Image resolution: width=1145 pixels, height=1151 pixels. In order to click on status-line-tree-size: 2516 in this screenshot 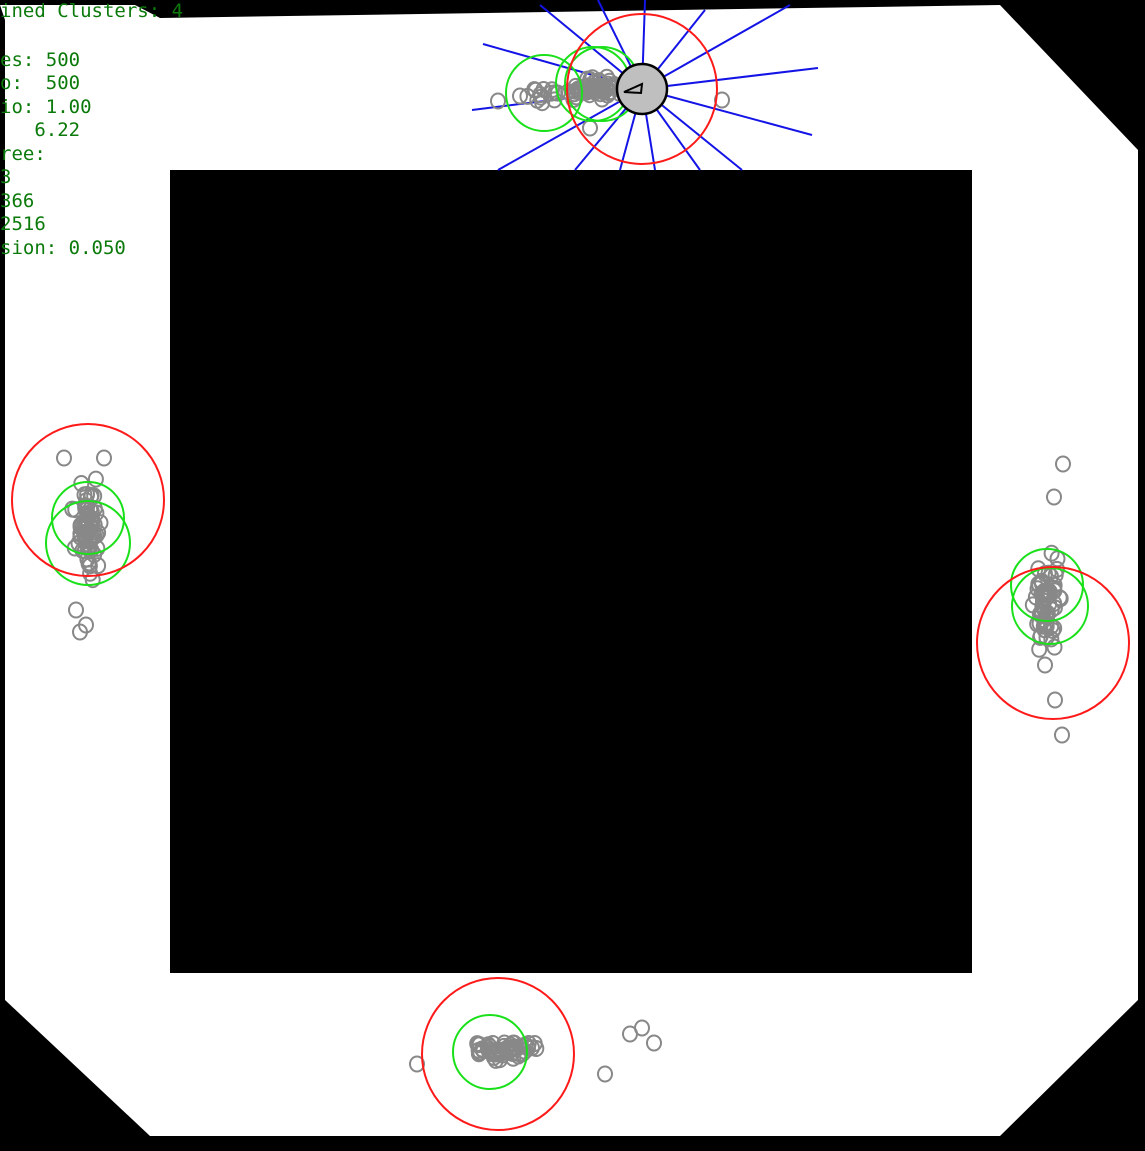, I will do `click(23, 224)`.